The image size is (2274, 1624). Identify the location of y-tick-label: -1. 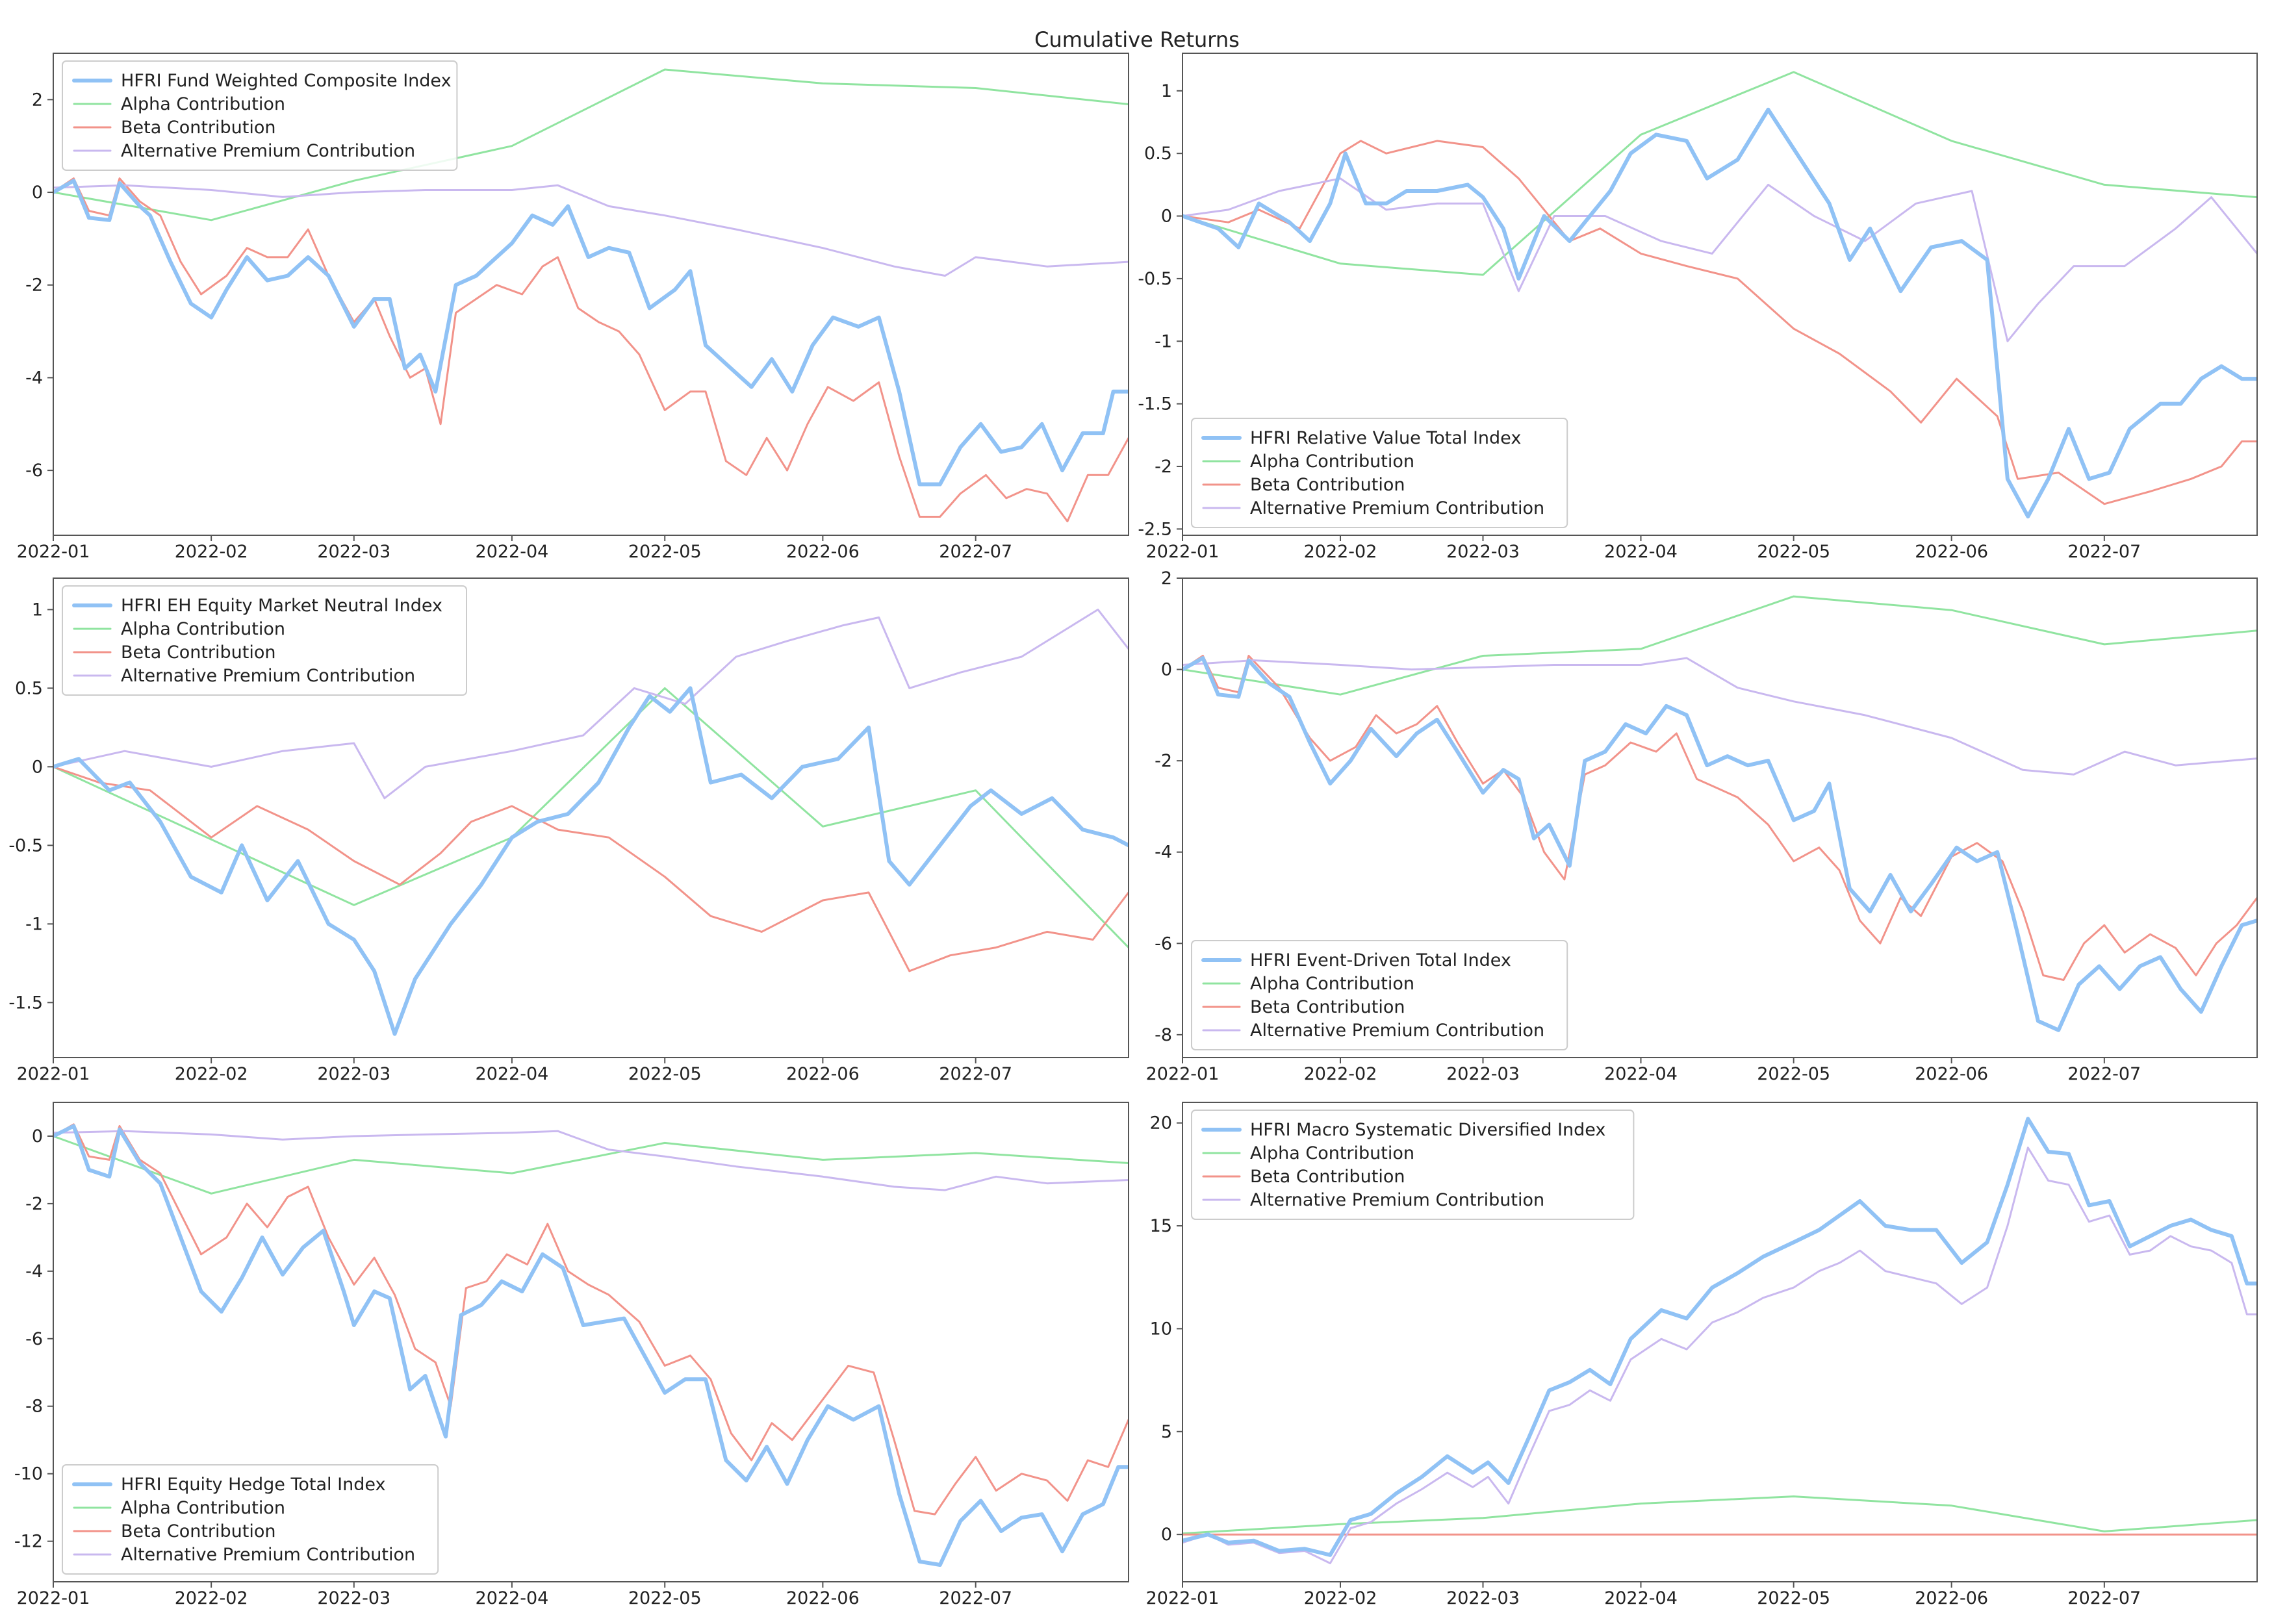
(34, 924).